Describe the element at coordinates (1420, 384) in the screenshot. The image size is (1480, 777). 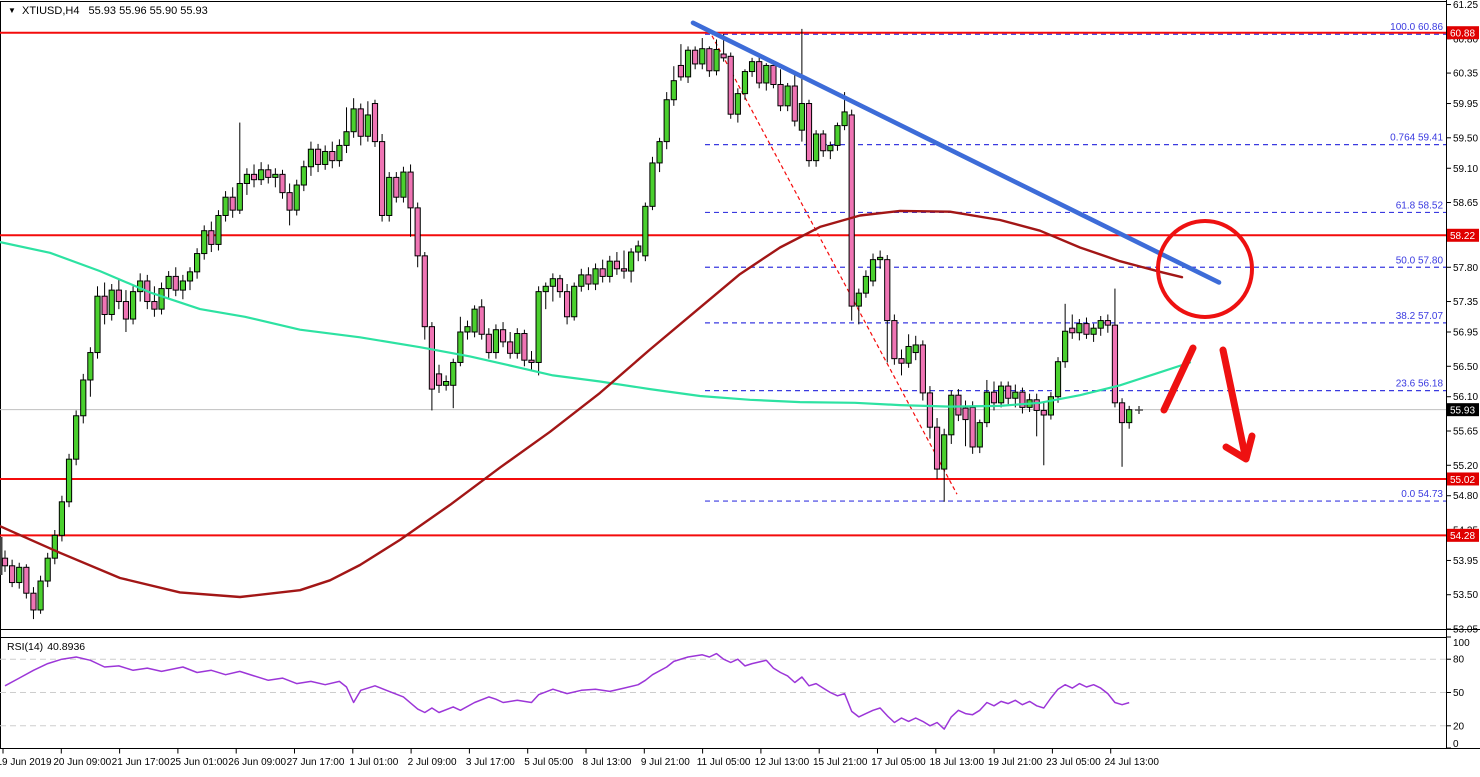
I see `fib-level-label-23.6: 23.6 56.18` at that location.